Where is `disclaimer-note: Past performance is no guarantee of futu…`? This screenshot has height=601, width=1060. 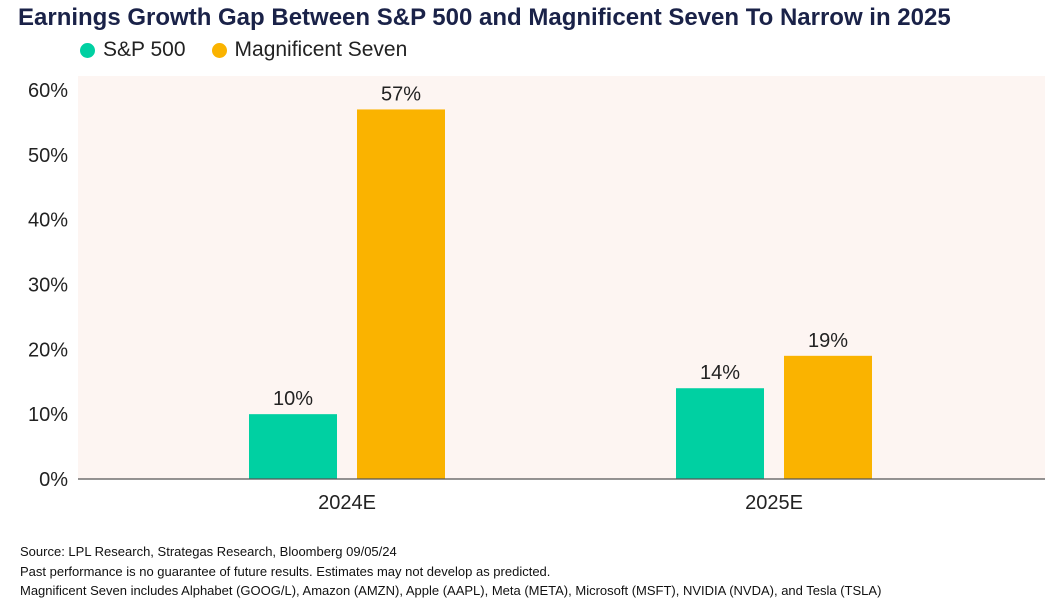 disclaimer-note: Past performance is no guarantee of futu… is located at coordinates (285, 571).